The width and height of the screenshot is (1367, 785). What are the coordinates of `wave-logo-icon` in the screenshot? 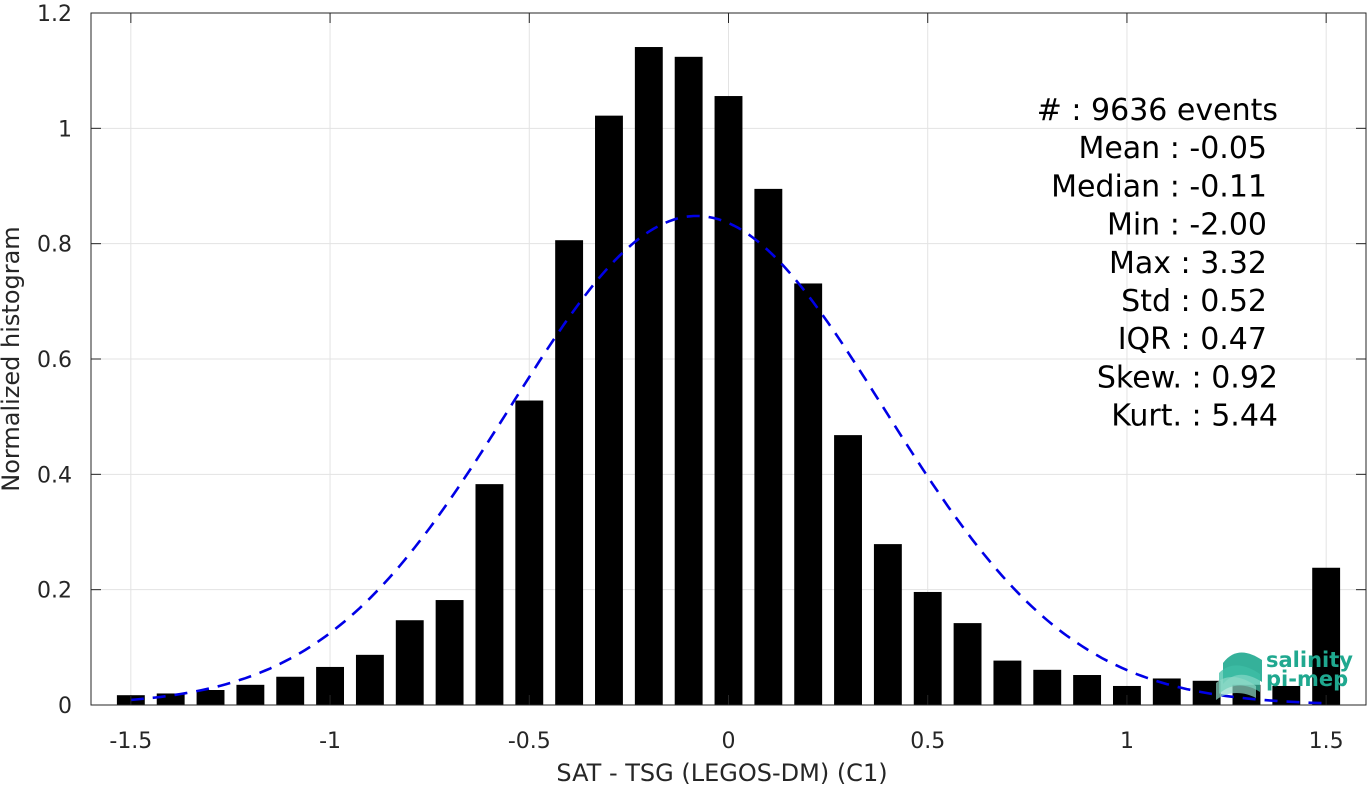 It's located at (1239, 676).